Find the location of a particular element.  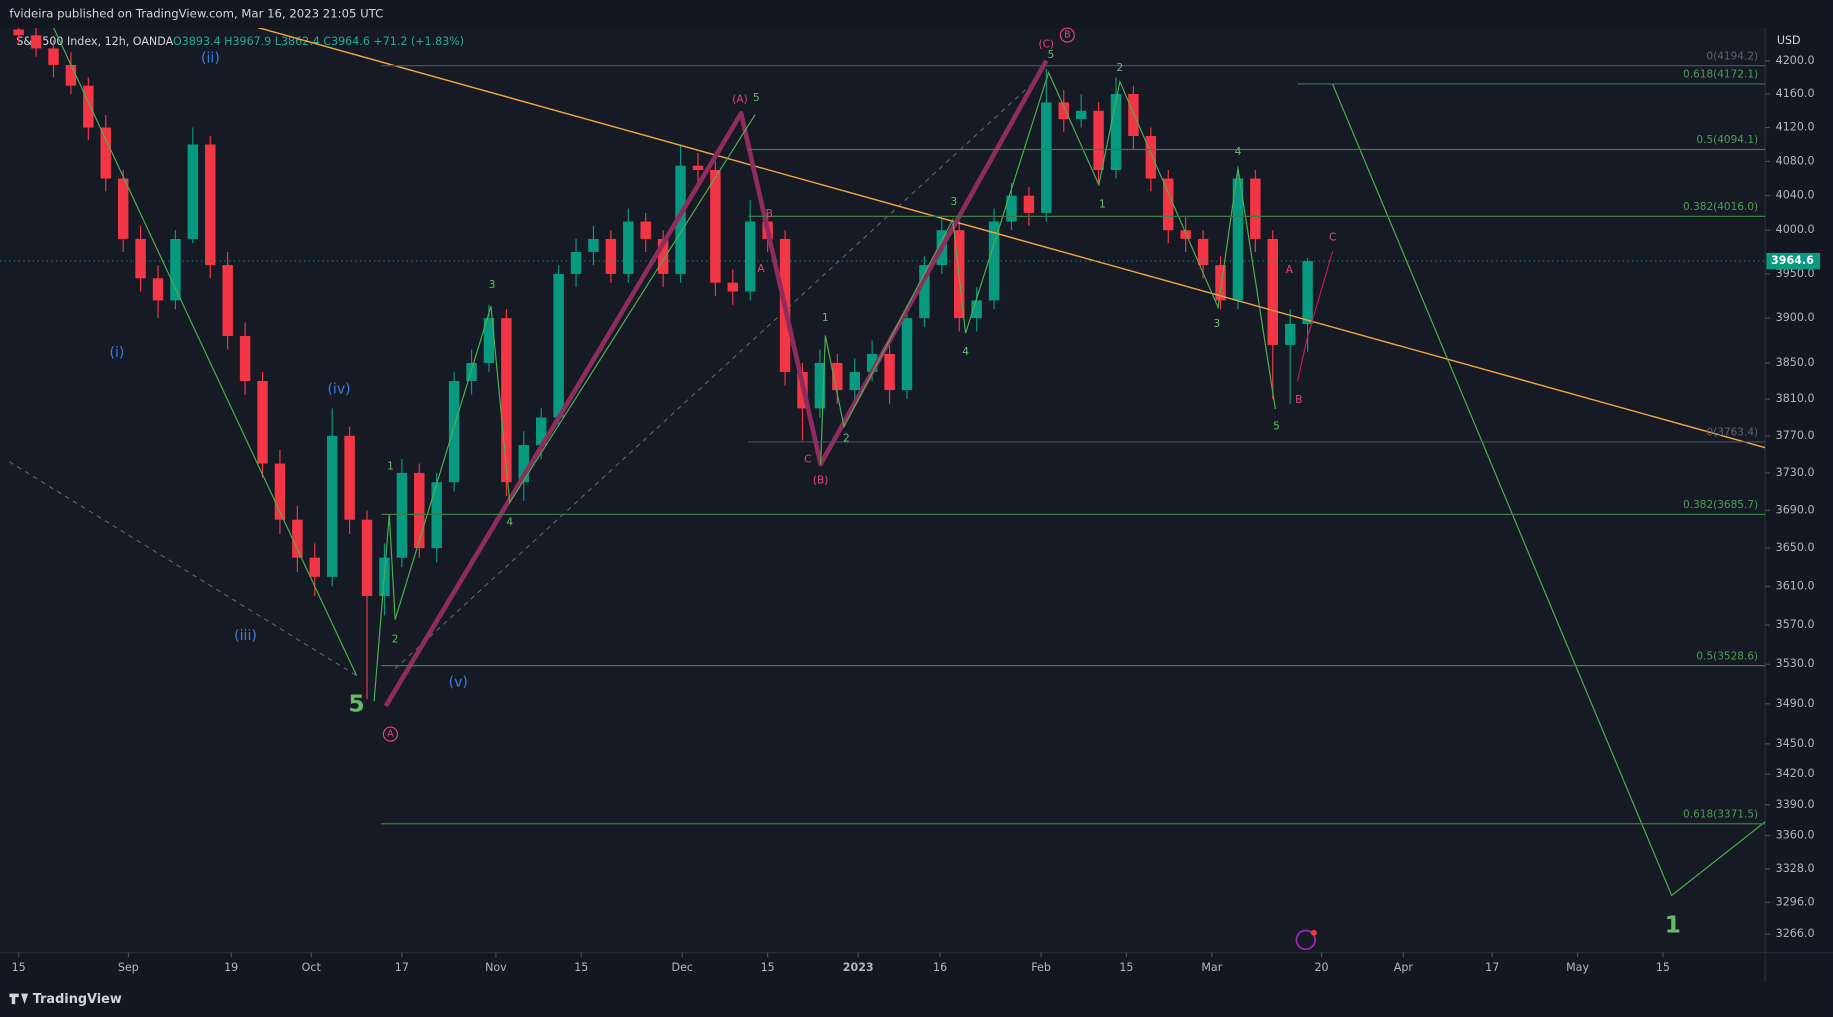

x-tick-label: Apr is located at coordinates (1404, 967).